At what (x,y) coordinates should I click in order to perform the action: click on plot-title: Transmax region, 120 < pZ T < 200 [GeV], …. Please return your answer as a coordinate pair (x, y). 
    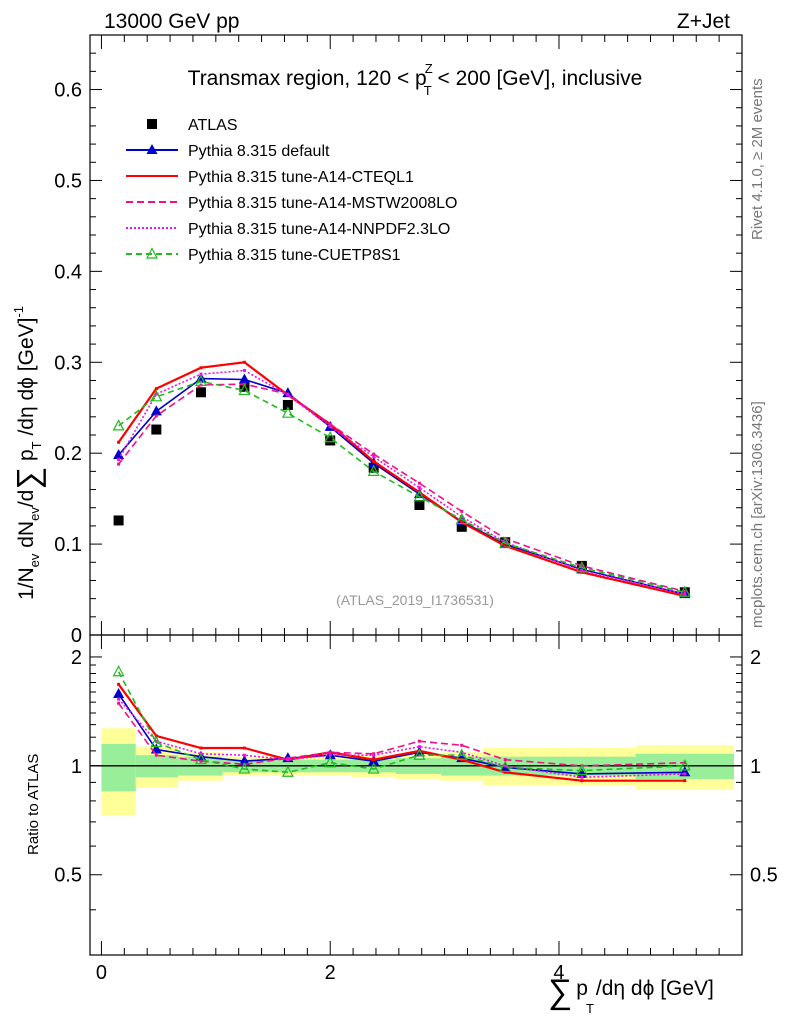
    Looking at the image, I should click on (415, 79).